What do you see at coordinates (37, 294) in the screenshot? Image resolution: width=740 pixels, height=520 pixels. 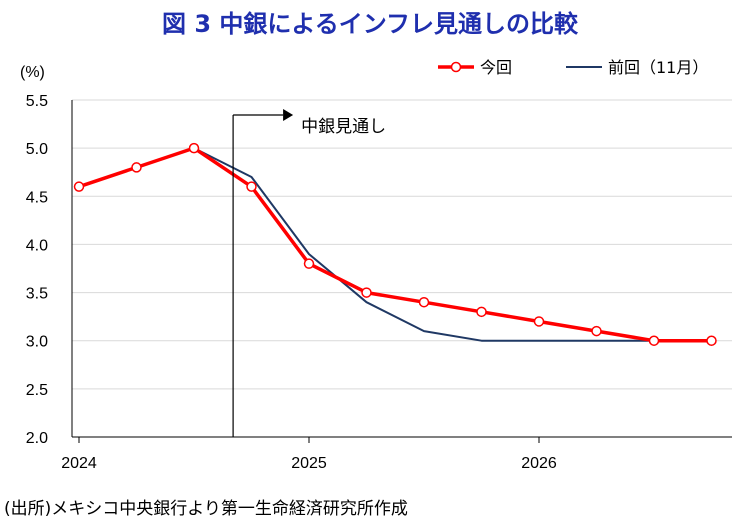 I see `y-tick-label: 3.5` at bounding box center [37, 294].